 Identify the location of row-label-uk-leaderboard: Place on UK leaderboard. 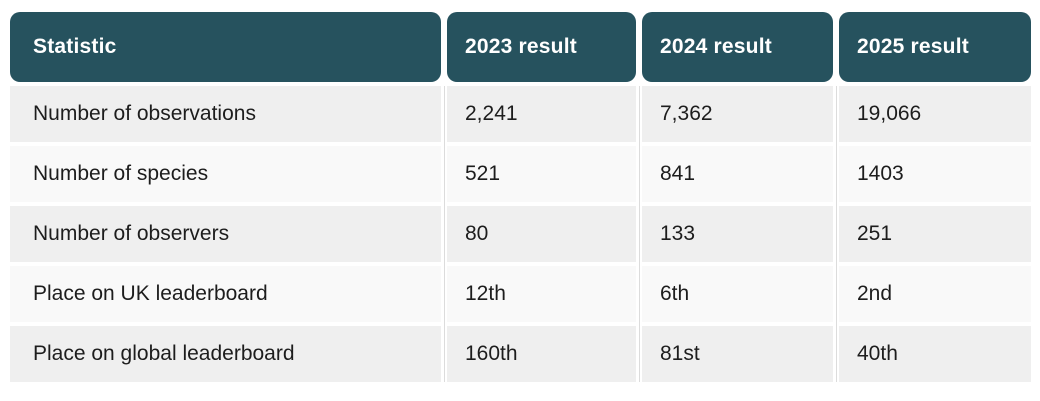
(225, 294).